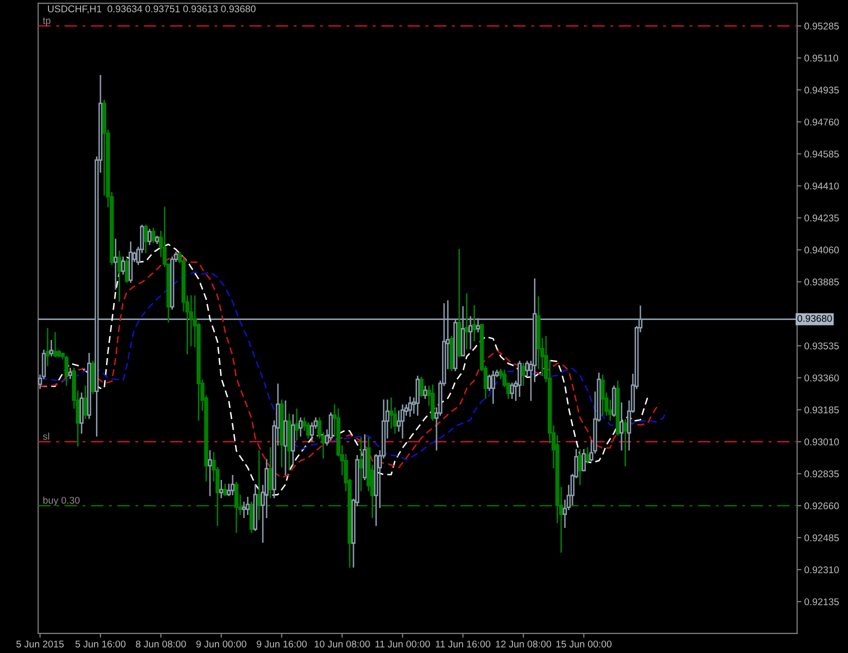  What do you see at coordinates (821, 410) in the screenshot?
I see `y-tick-label: 0.93185` at bounding box center [821, 410].